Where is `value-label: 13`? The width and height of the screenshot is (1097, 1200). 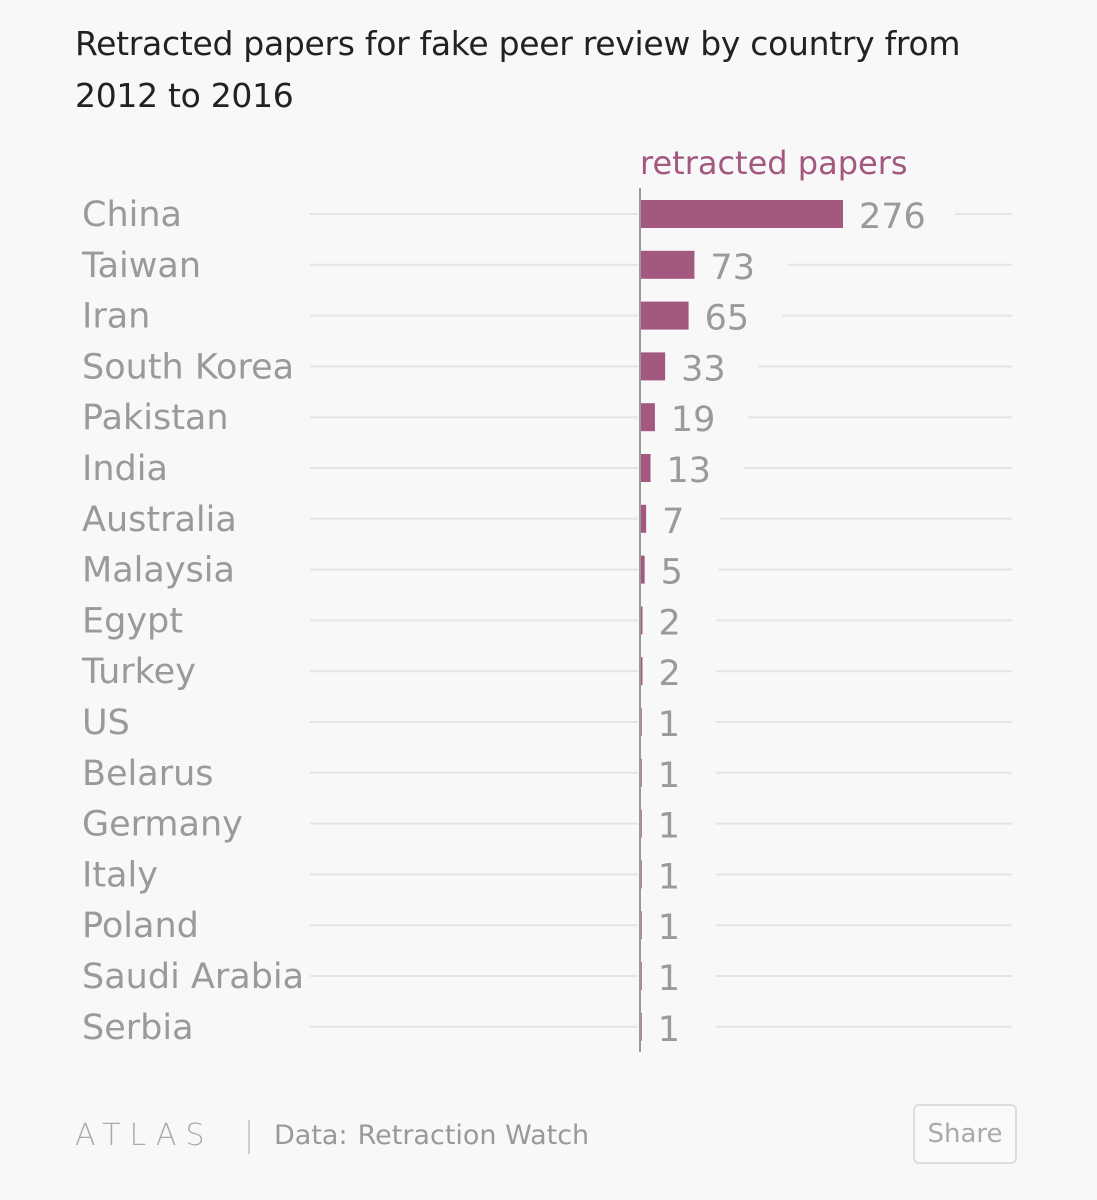
value-label: 13 is located at coordinates (689, 471).